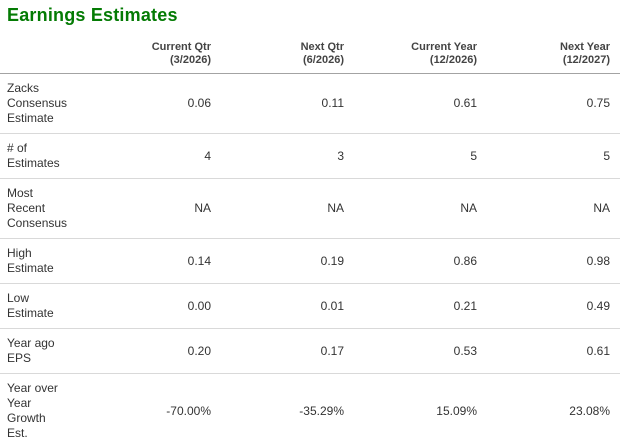  What do you see at coordinates (44, 57) in the screenshot?
I see `corner-cell` at bounding box center [44, 57].